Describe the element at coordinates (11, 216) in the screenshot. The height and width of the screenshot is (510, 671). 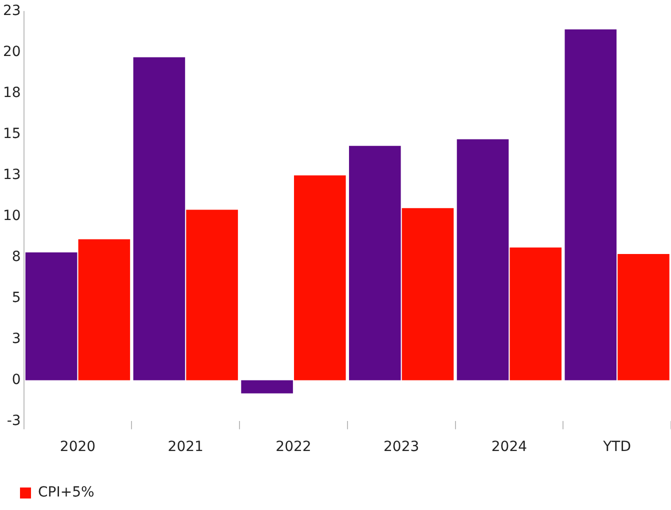
I see `y-tick-label: 10` at that location.